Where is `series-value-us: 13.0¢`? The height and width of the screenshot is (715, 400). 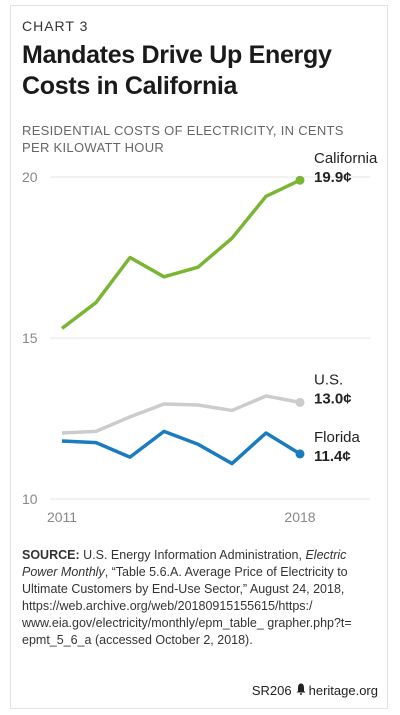
series-value-us: 13.0¢ is located at coordinates (333, 398).